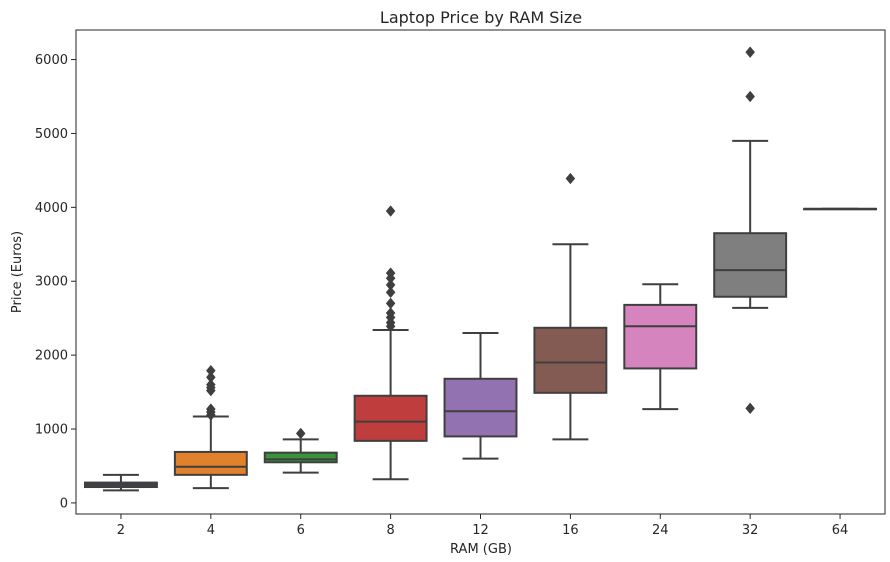  I want to click on x-axis: 2 4 6 8 12 16 24 32 64, so click(483, 526).